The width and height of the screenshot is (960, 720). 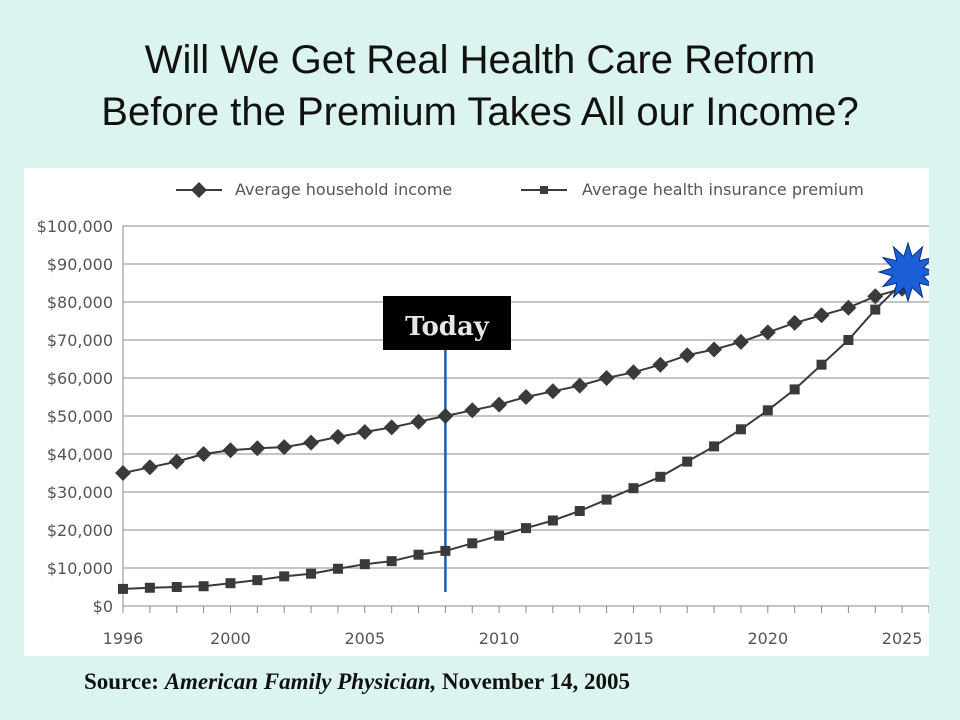 What do you see at coordinates (80, 340) in the screenshot?
I see `y-tick-label: $70,000` at bounding box center [80, 340].